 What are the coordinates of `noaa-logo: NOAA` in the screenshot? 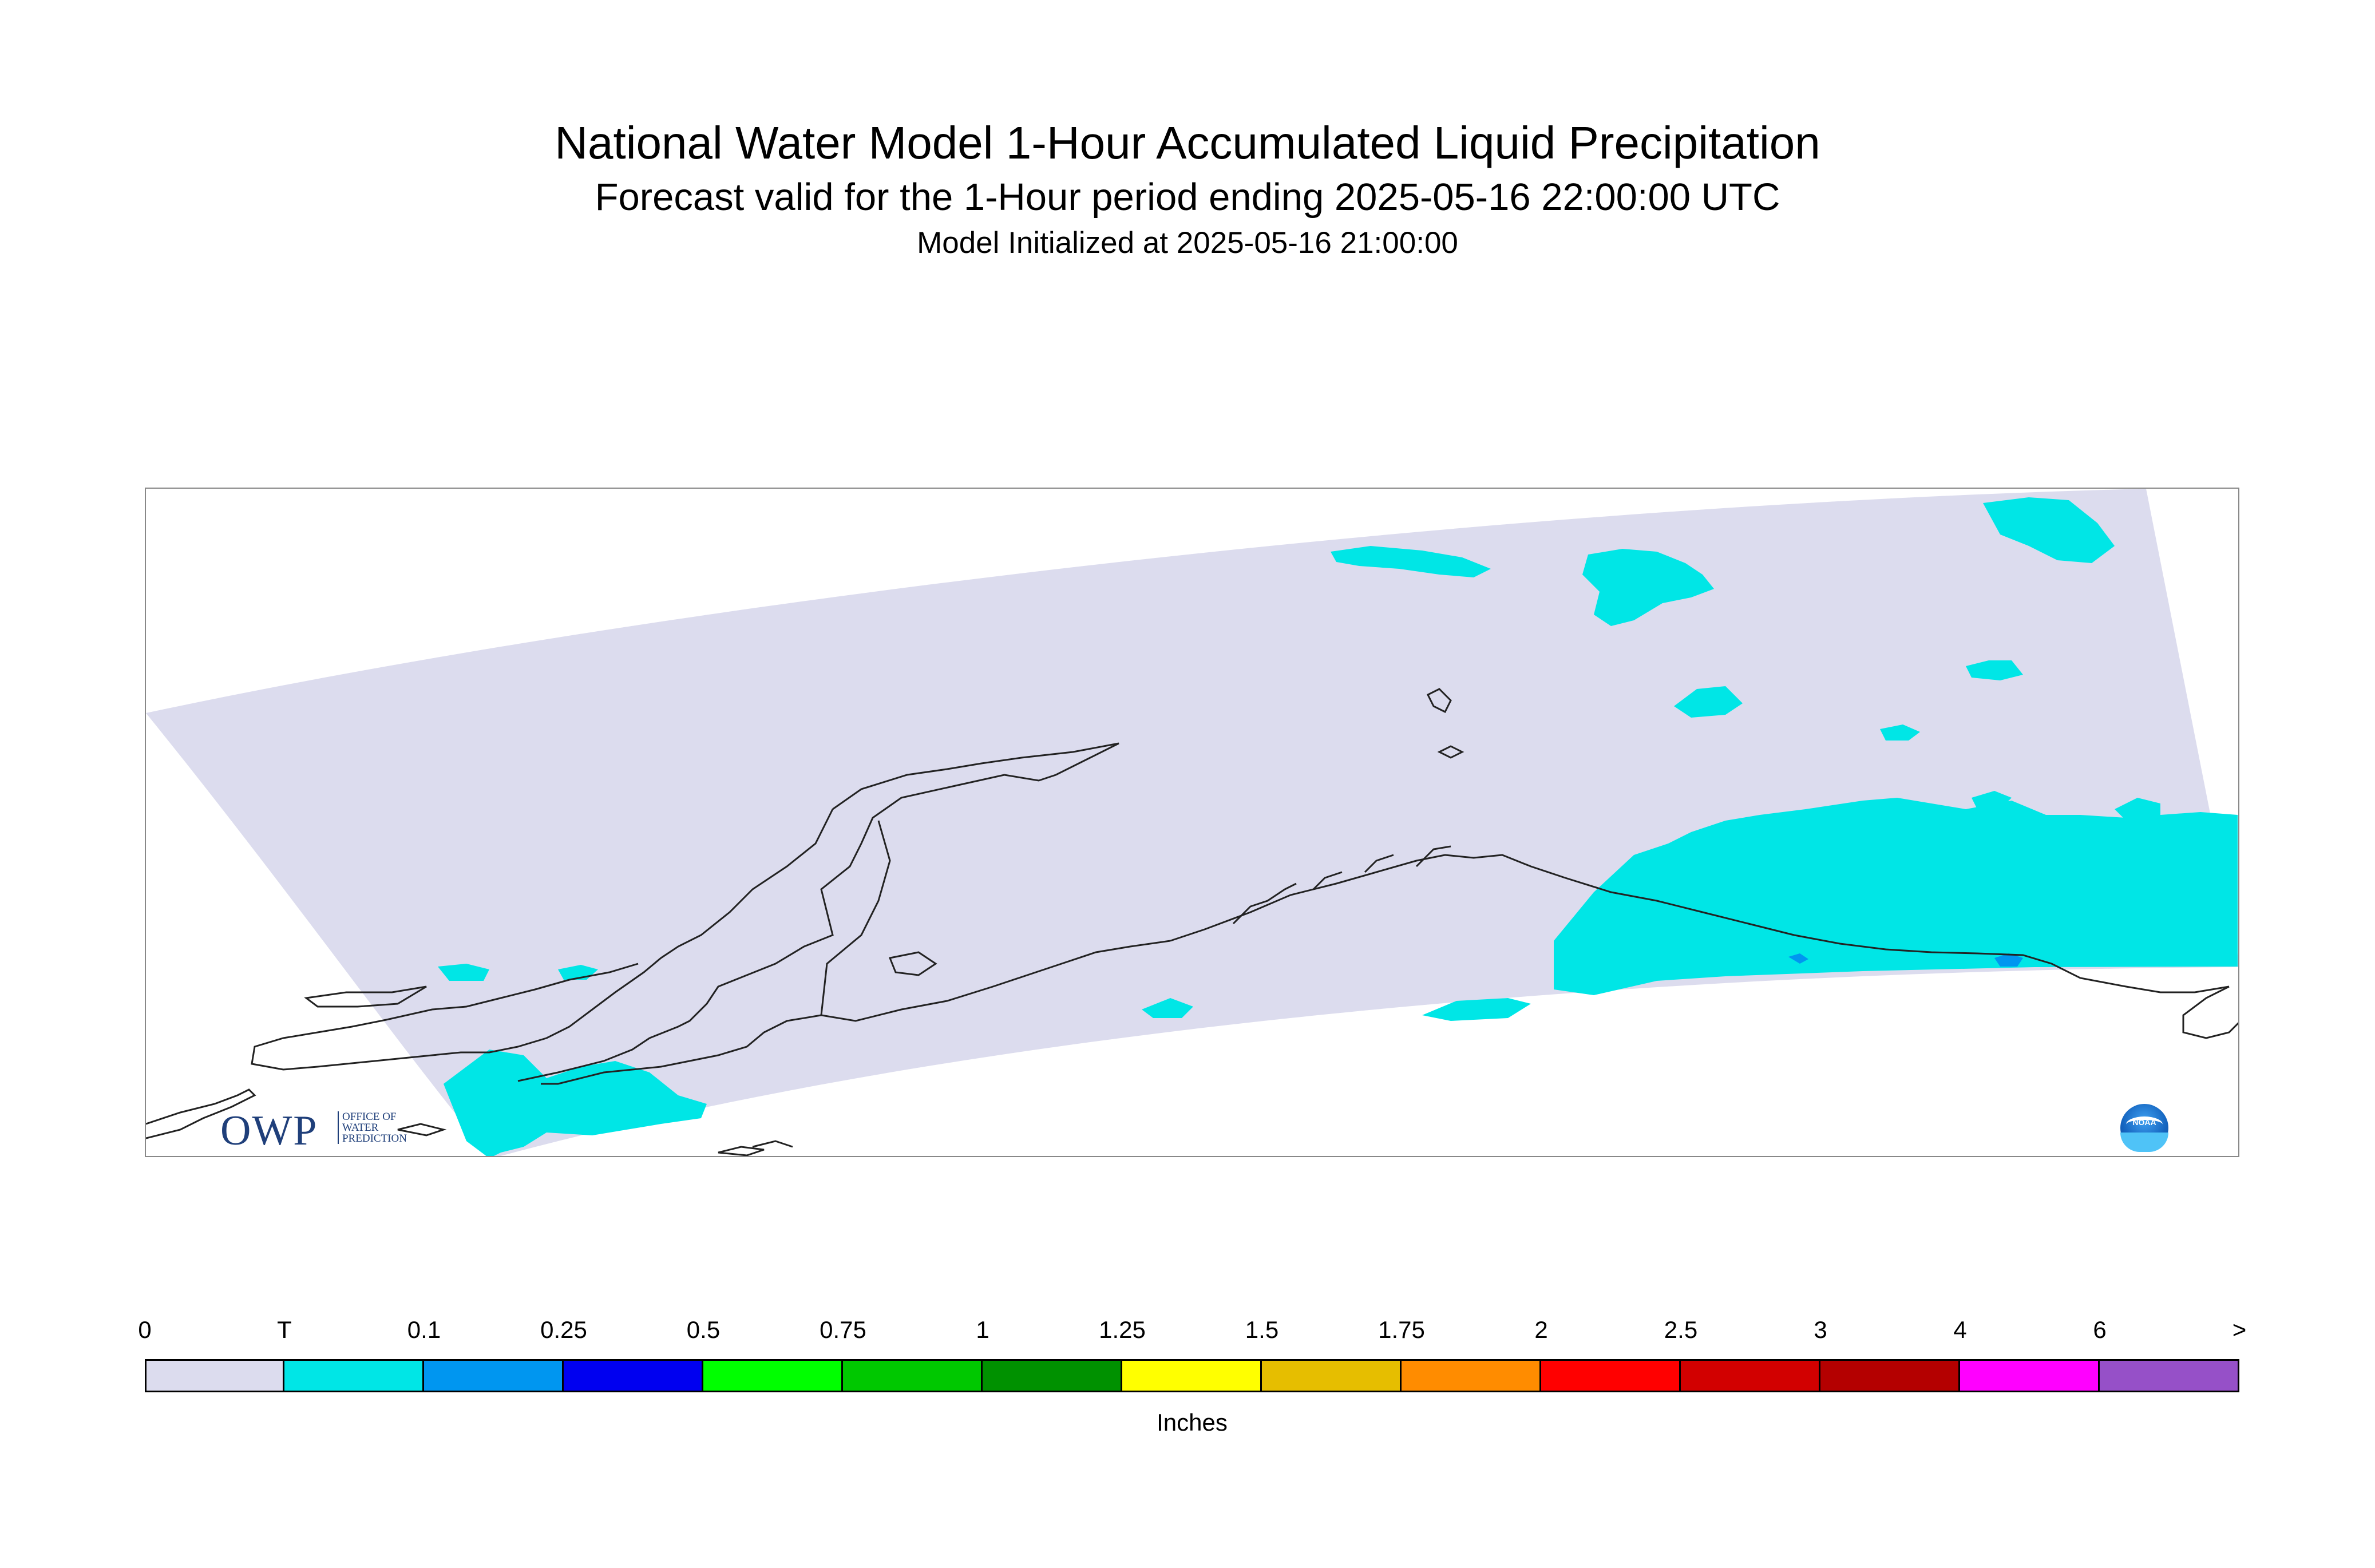 It's located at (2144, 1128).